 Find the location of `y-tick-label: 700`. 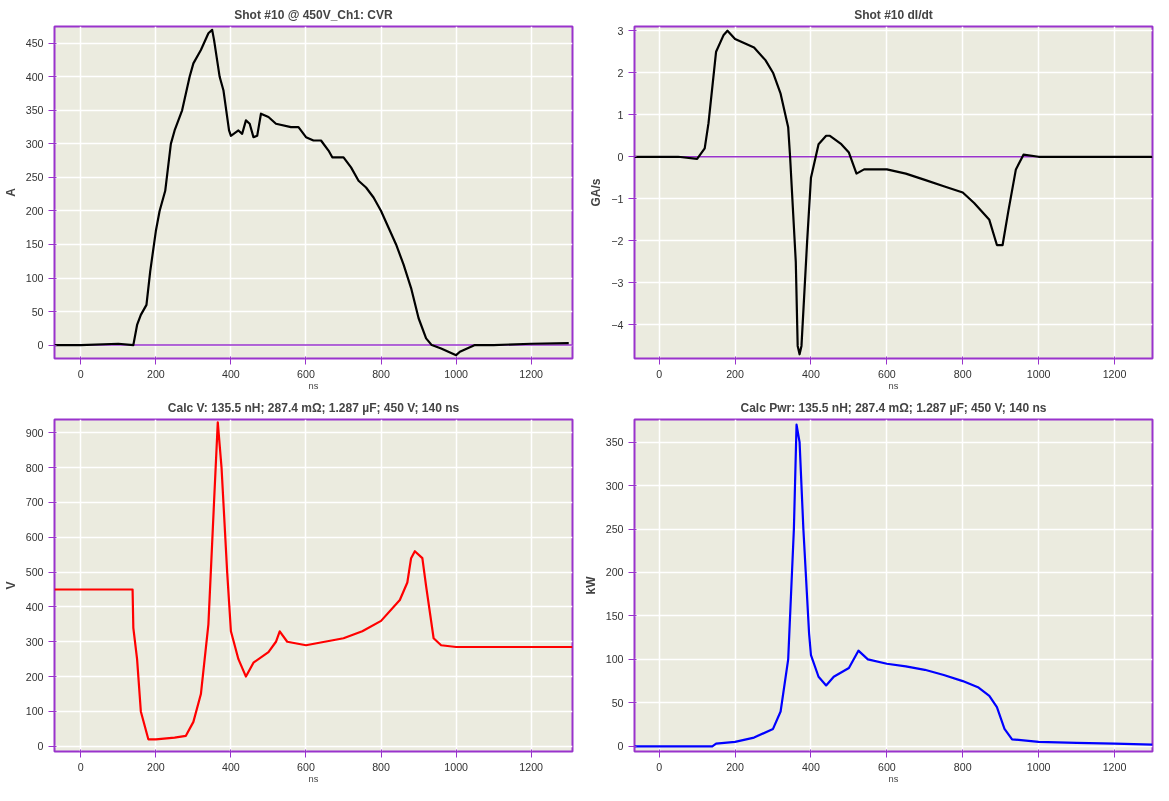

y-tick-label: 700 is located at coordinates (34, 502).